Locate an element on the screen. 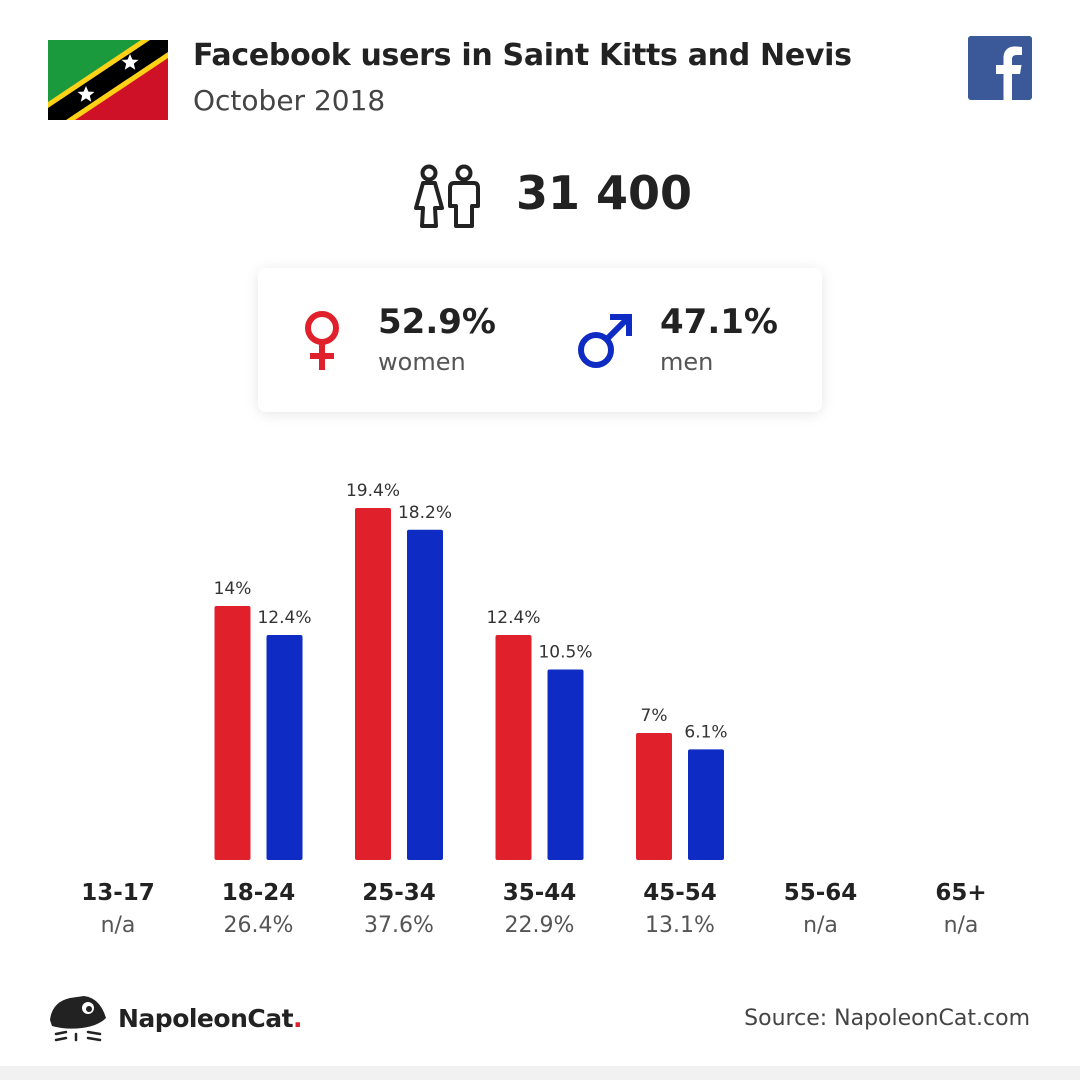  facebook-icon is located at coordinates (1000, 68).